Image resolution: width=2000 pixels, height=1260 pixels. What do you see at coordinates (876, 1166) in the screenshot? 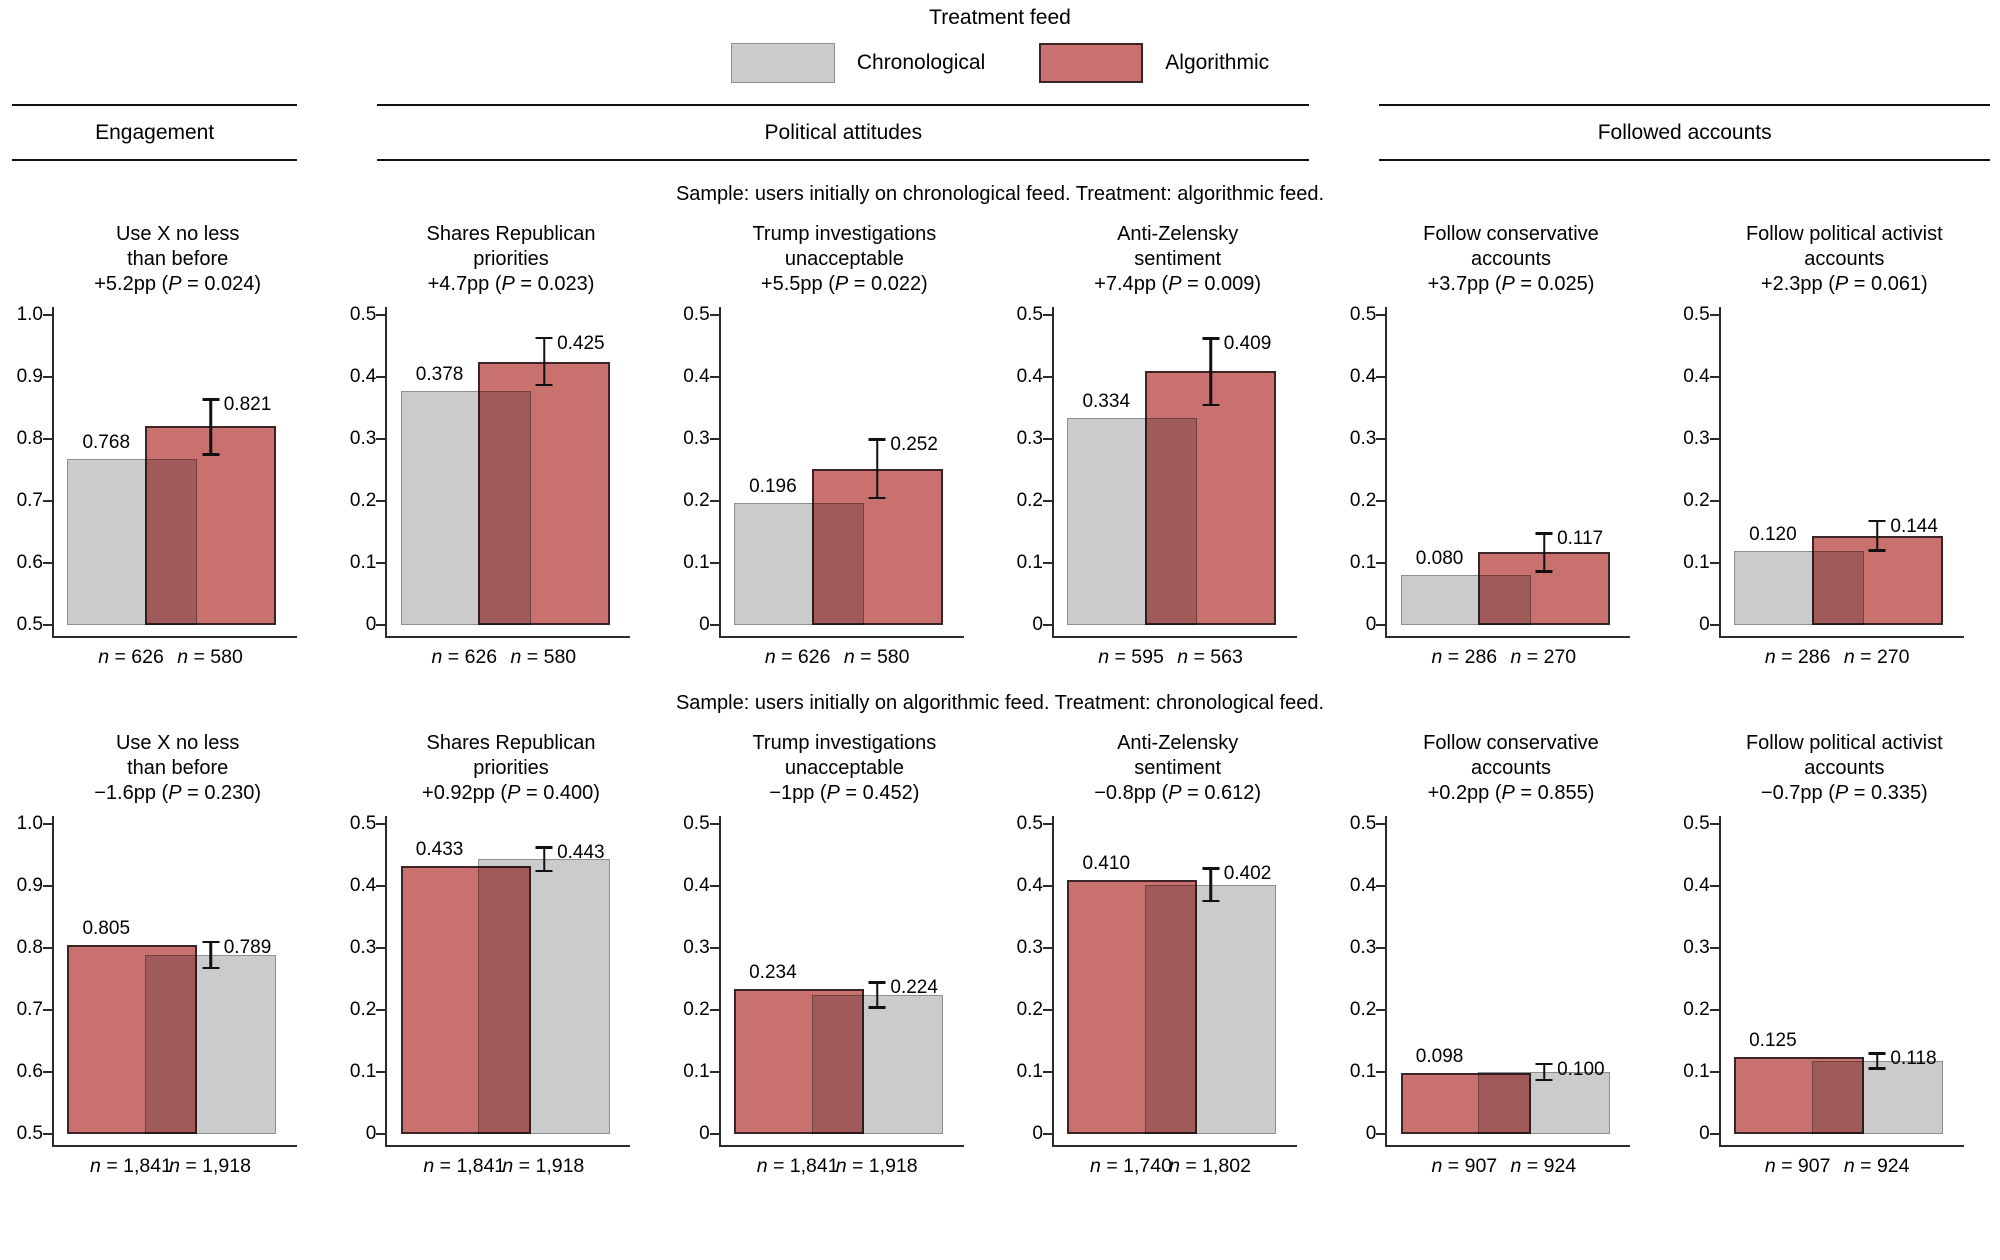
I see `sample-size-label: n = 1,918` at bounding box center [876, 1166].